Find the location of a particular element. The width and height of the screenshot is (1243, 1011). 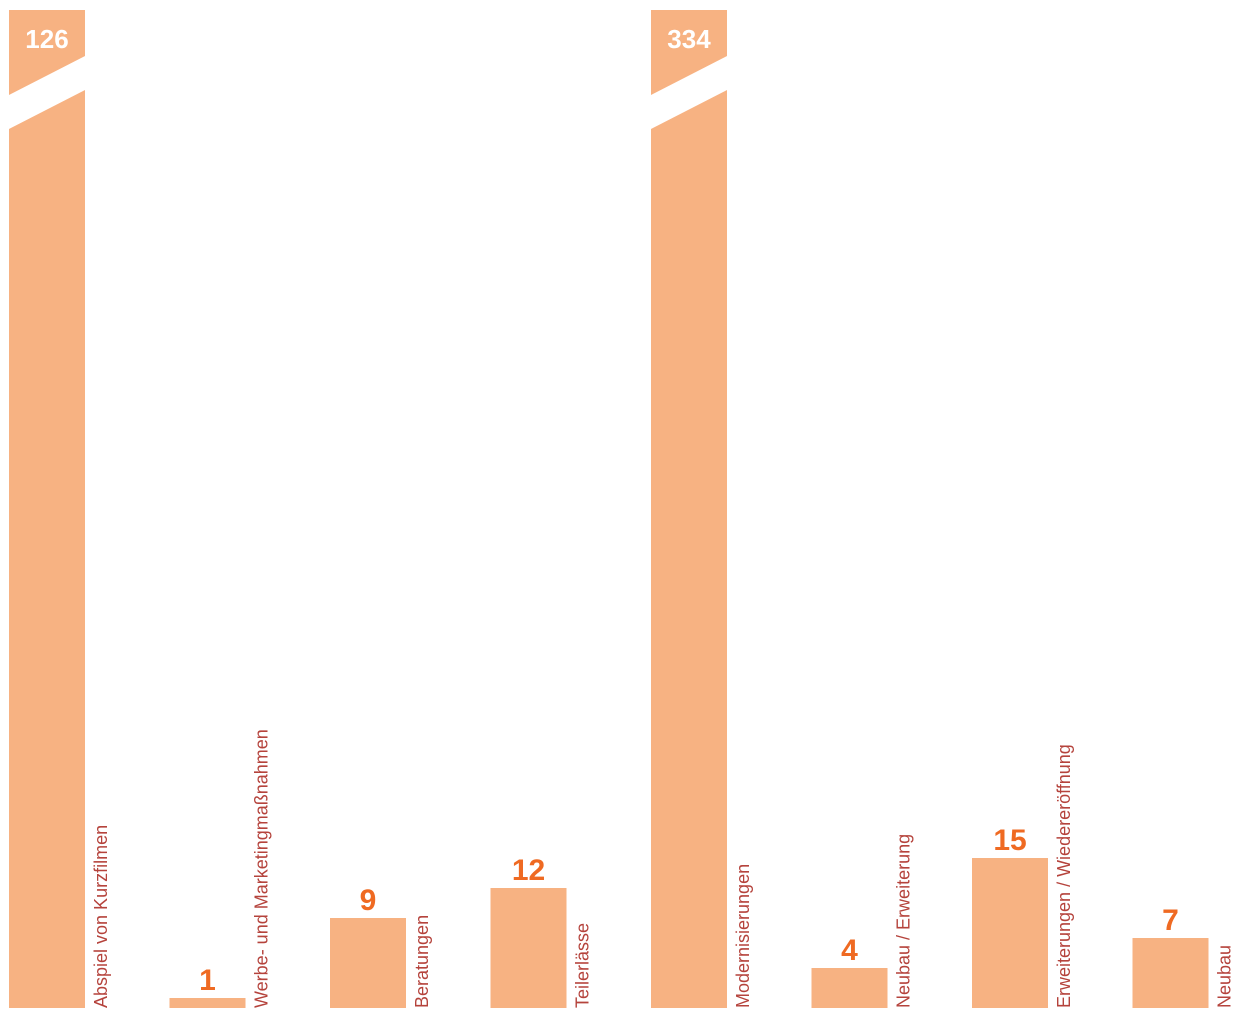

value-label-3: 12 is located at coordinates (528, 870).